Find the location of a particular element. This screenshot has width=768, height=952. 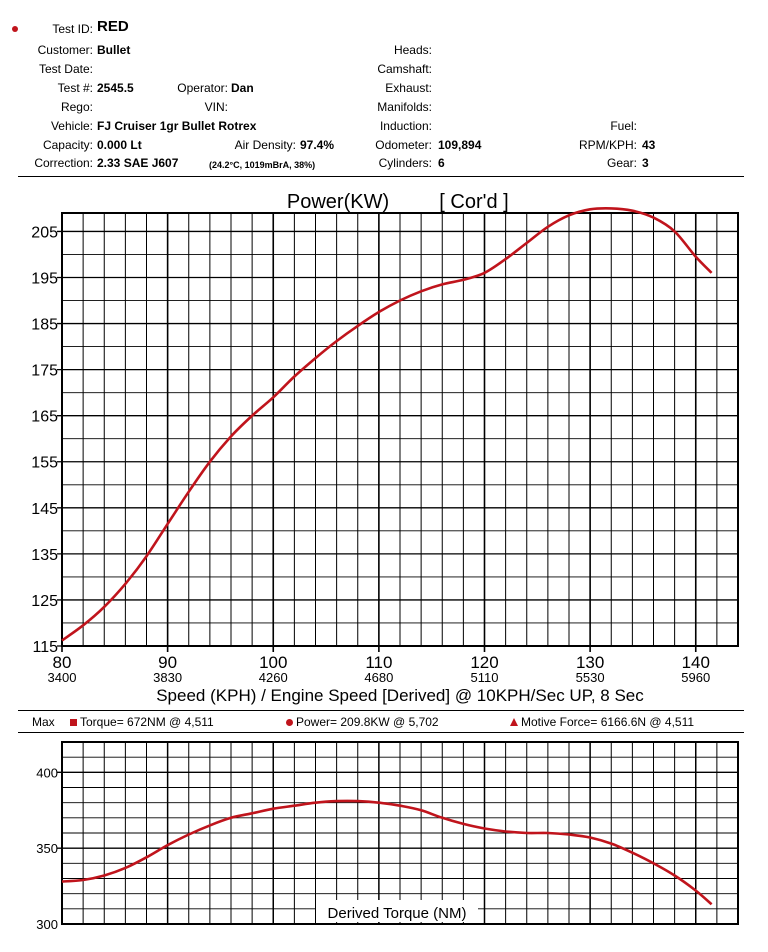

power-y-tick-label: 165 is located at coordinates (44, 417).